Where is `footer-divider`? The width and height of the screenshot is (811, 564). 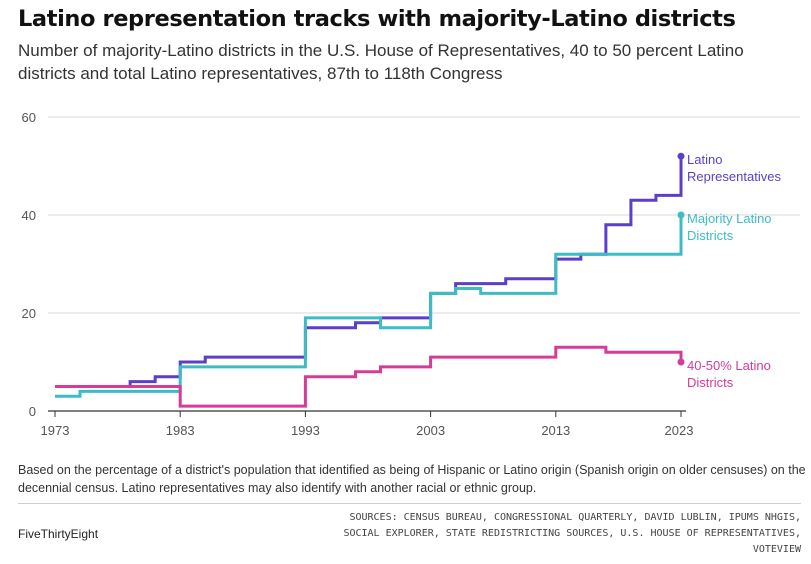 footer-divider is located at coordinates (409, 503).